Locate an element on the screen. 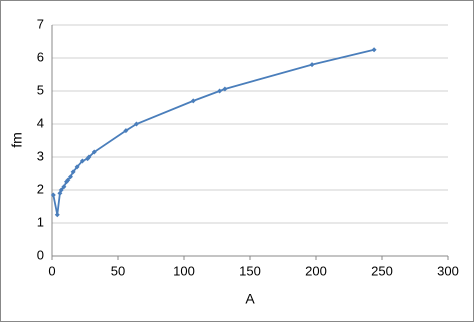 This screenshot has width=474, height=327. x-tick-label: 50 is located at coordinates (118, 270).